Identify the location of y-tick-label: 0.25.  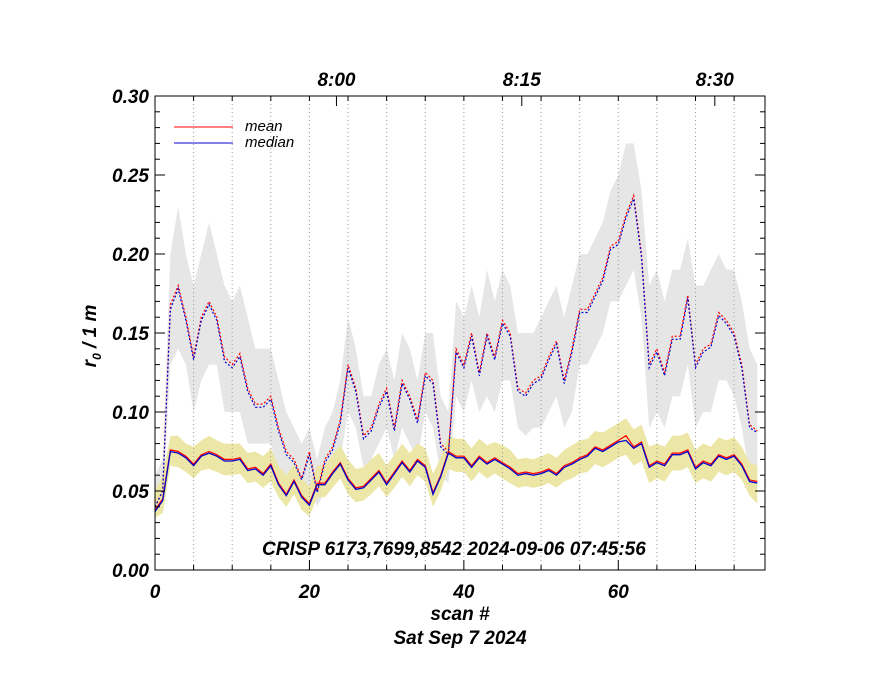
(130, 176).